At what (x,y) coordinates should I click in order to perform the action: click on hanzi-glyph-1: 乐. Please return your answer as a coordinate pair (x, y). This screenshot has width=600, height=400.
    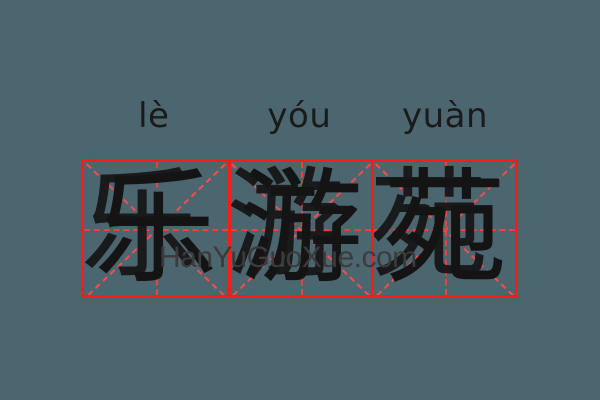
    Looking at the image, I should click on (155, 228).